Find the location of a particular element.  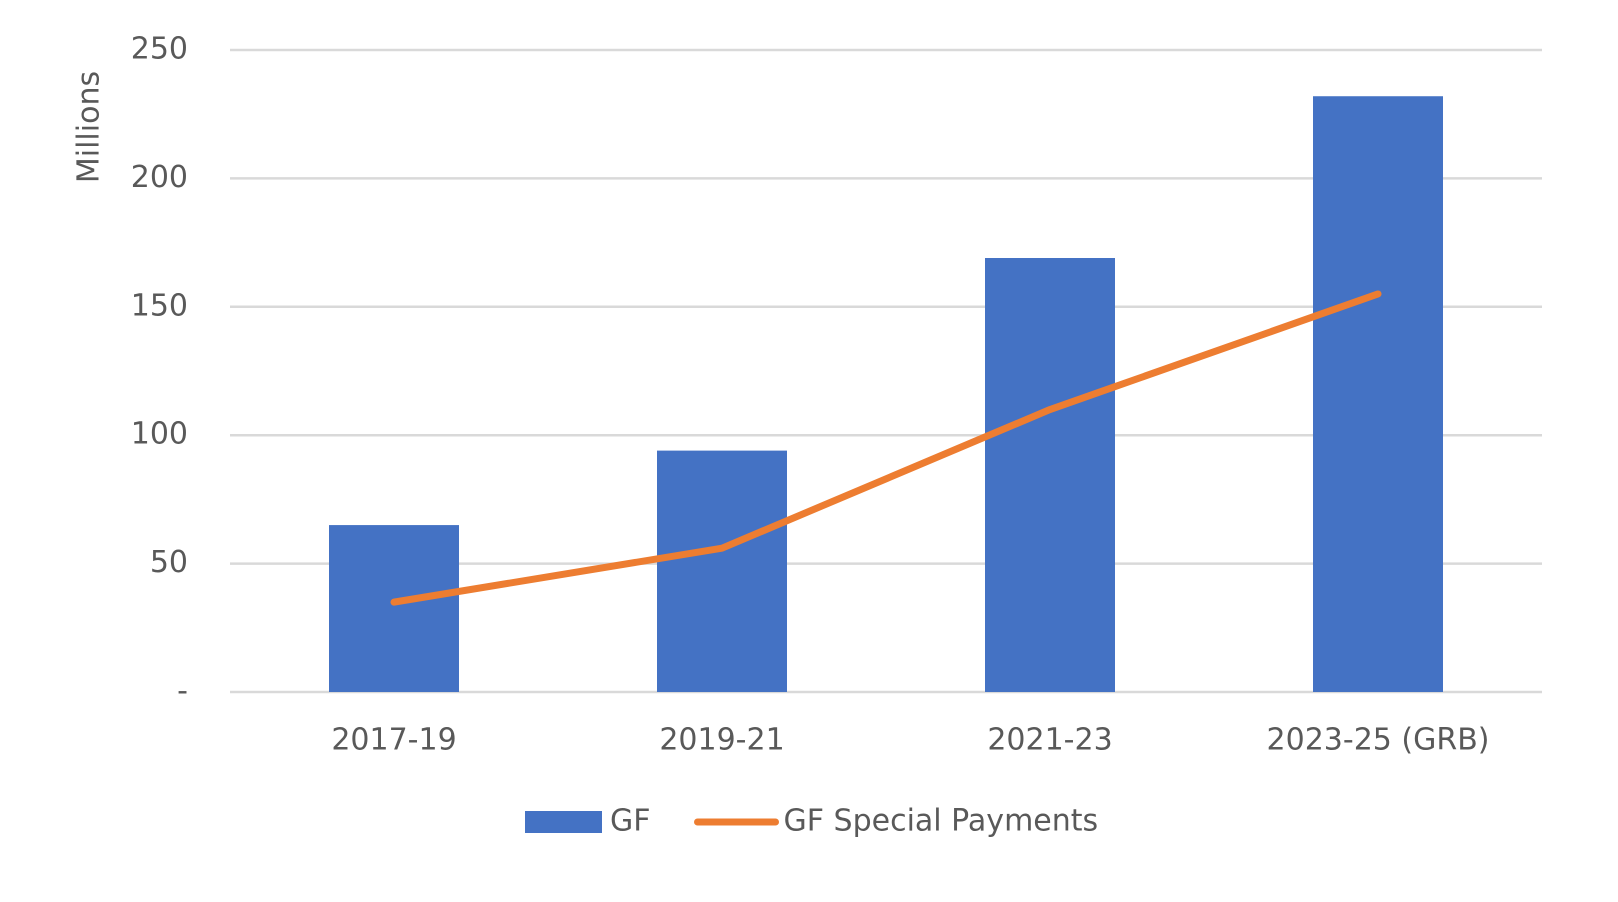

y-tick-label: 200 is located at coordinates (159, 177).